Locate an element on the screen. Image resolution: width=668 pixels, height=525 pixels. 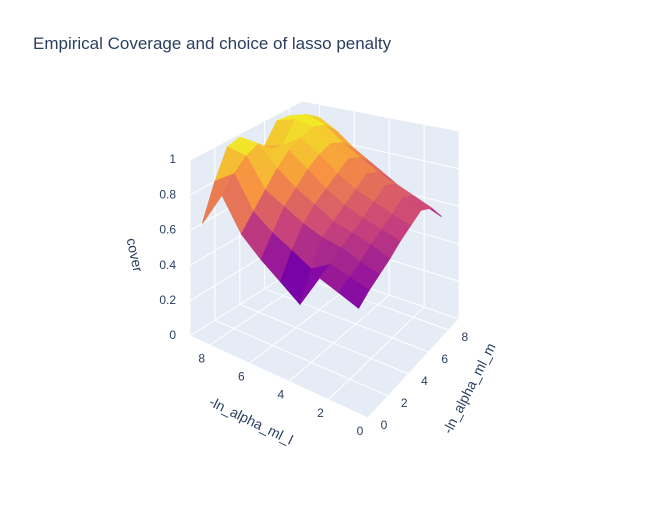
x-tick-label: 6 is located at coordinates (241, 377).